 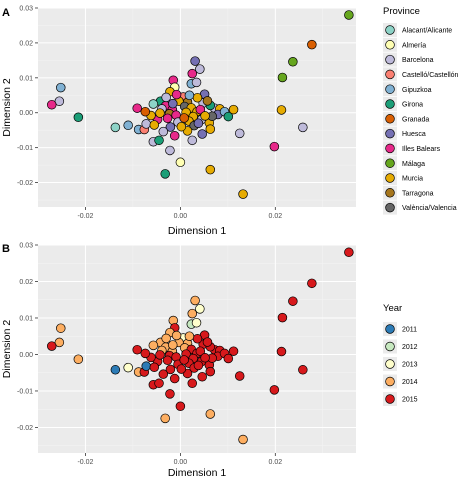 I want to click on x-tick-label: 0.02, so click(x=276, y=462).